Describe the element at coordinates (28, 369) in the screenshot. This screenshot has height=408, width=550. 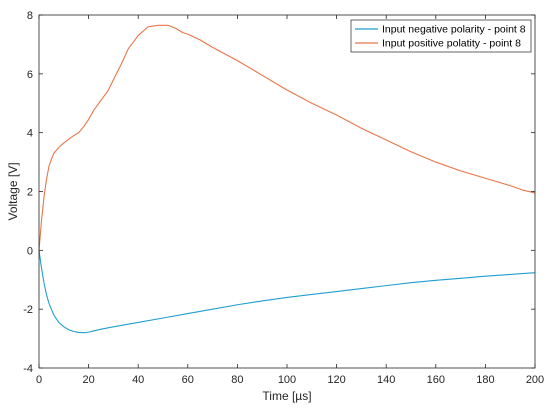
I see `y-tick-label: -4` at that location.